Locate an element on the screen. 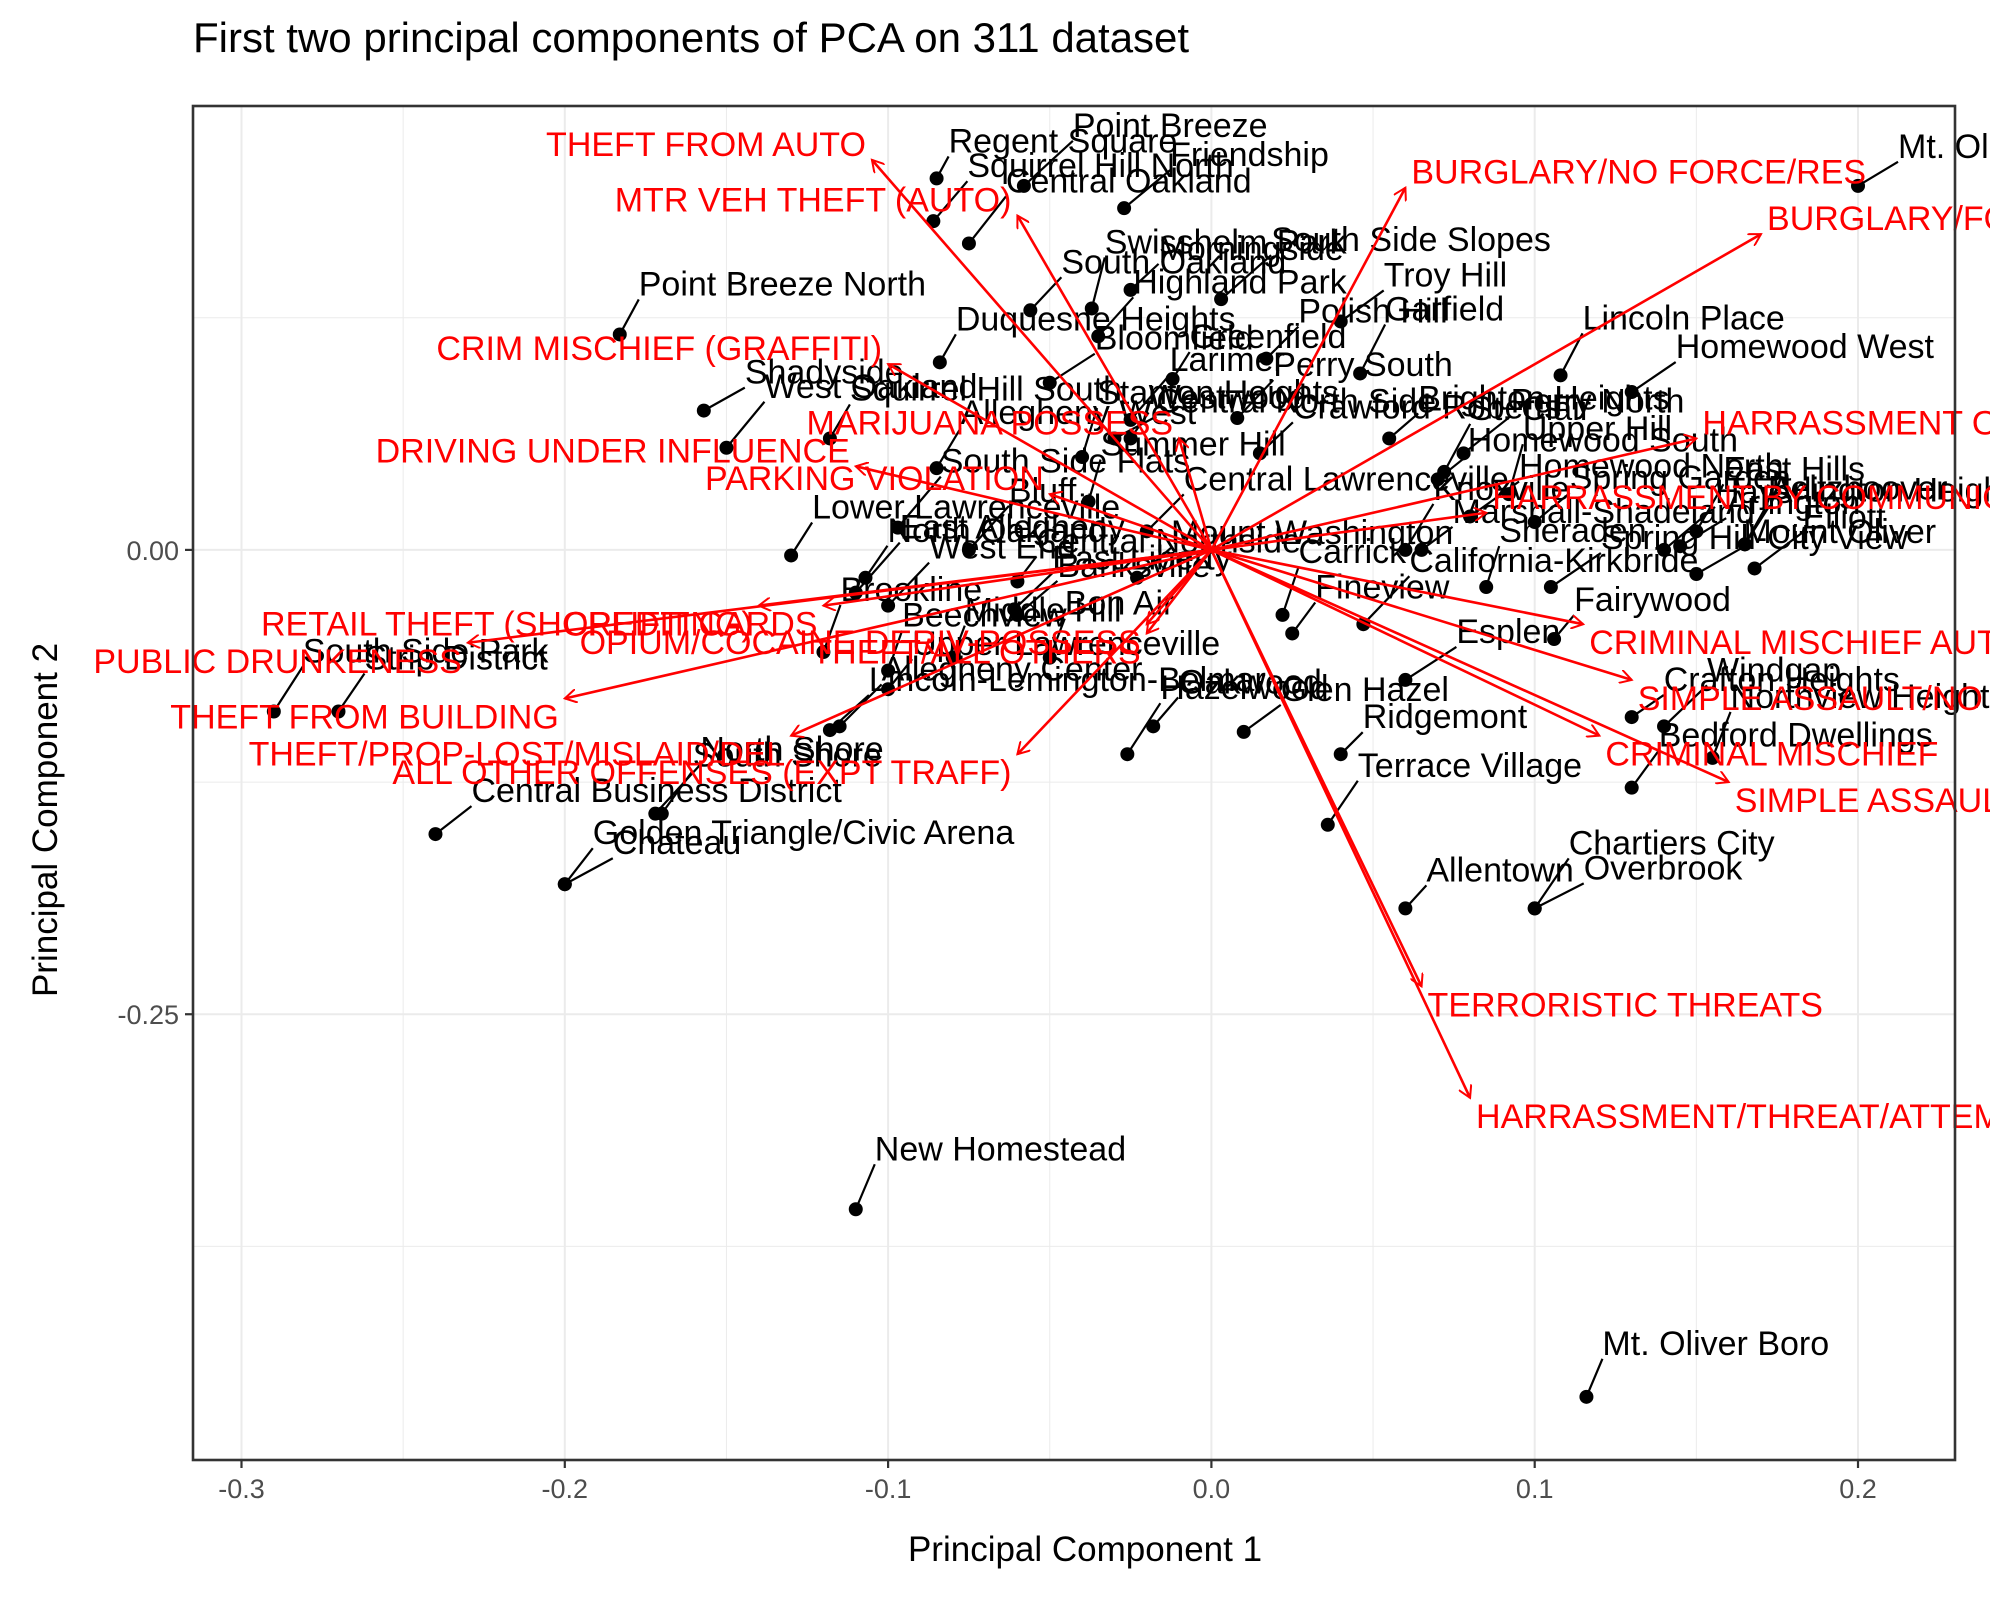 The height and width of the screenshot is (1600, 1990). loading-label: THEFT FROM BUILDING is located at coordinates (364, 717).